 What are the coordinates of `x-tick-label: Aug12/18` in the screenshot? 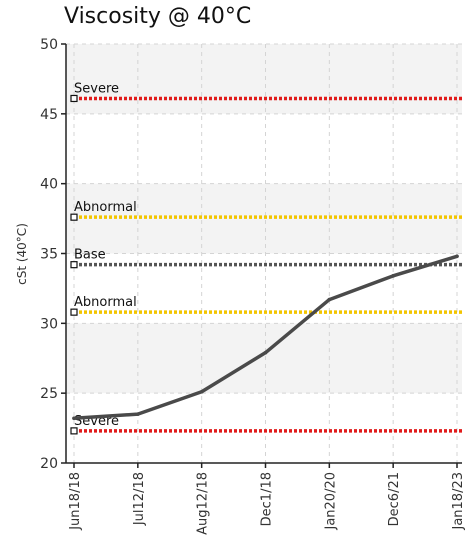 It's located at (203, 503).